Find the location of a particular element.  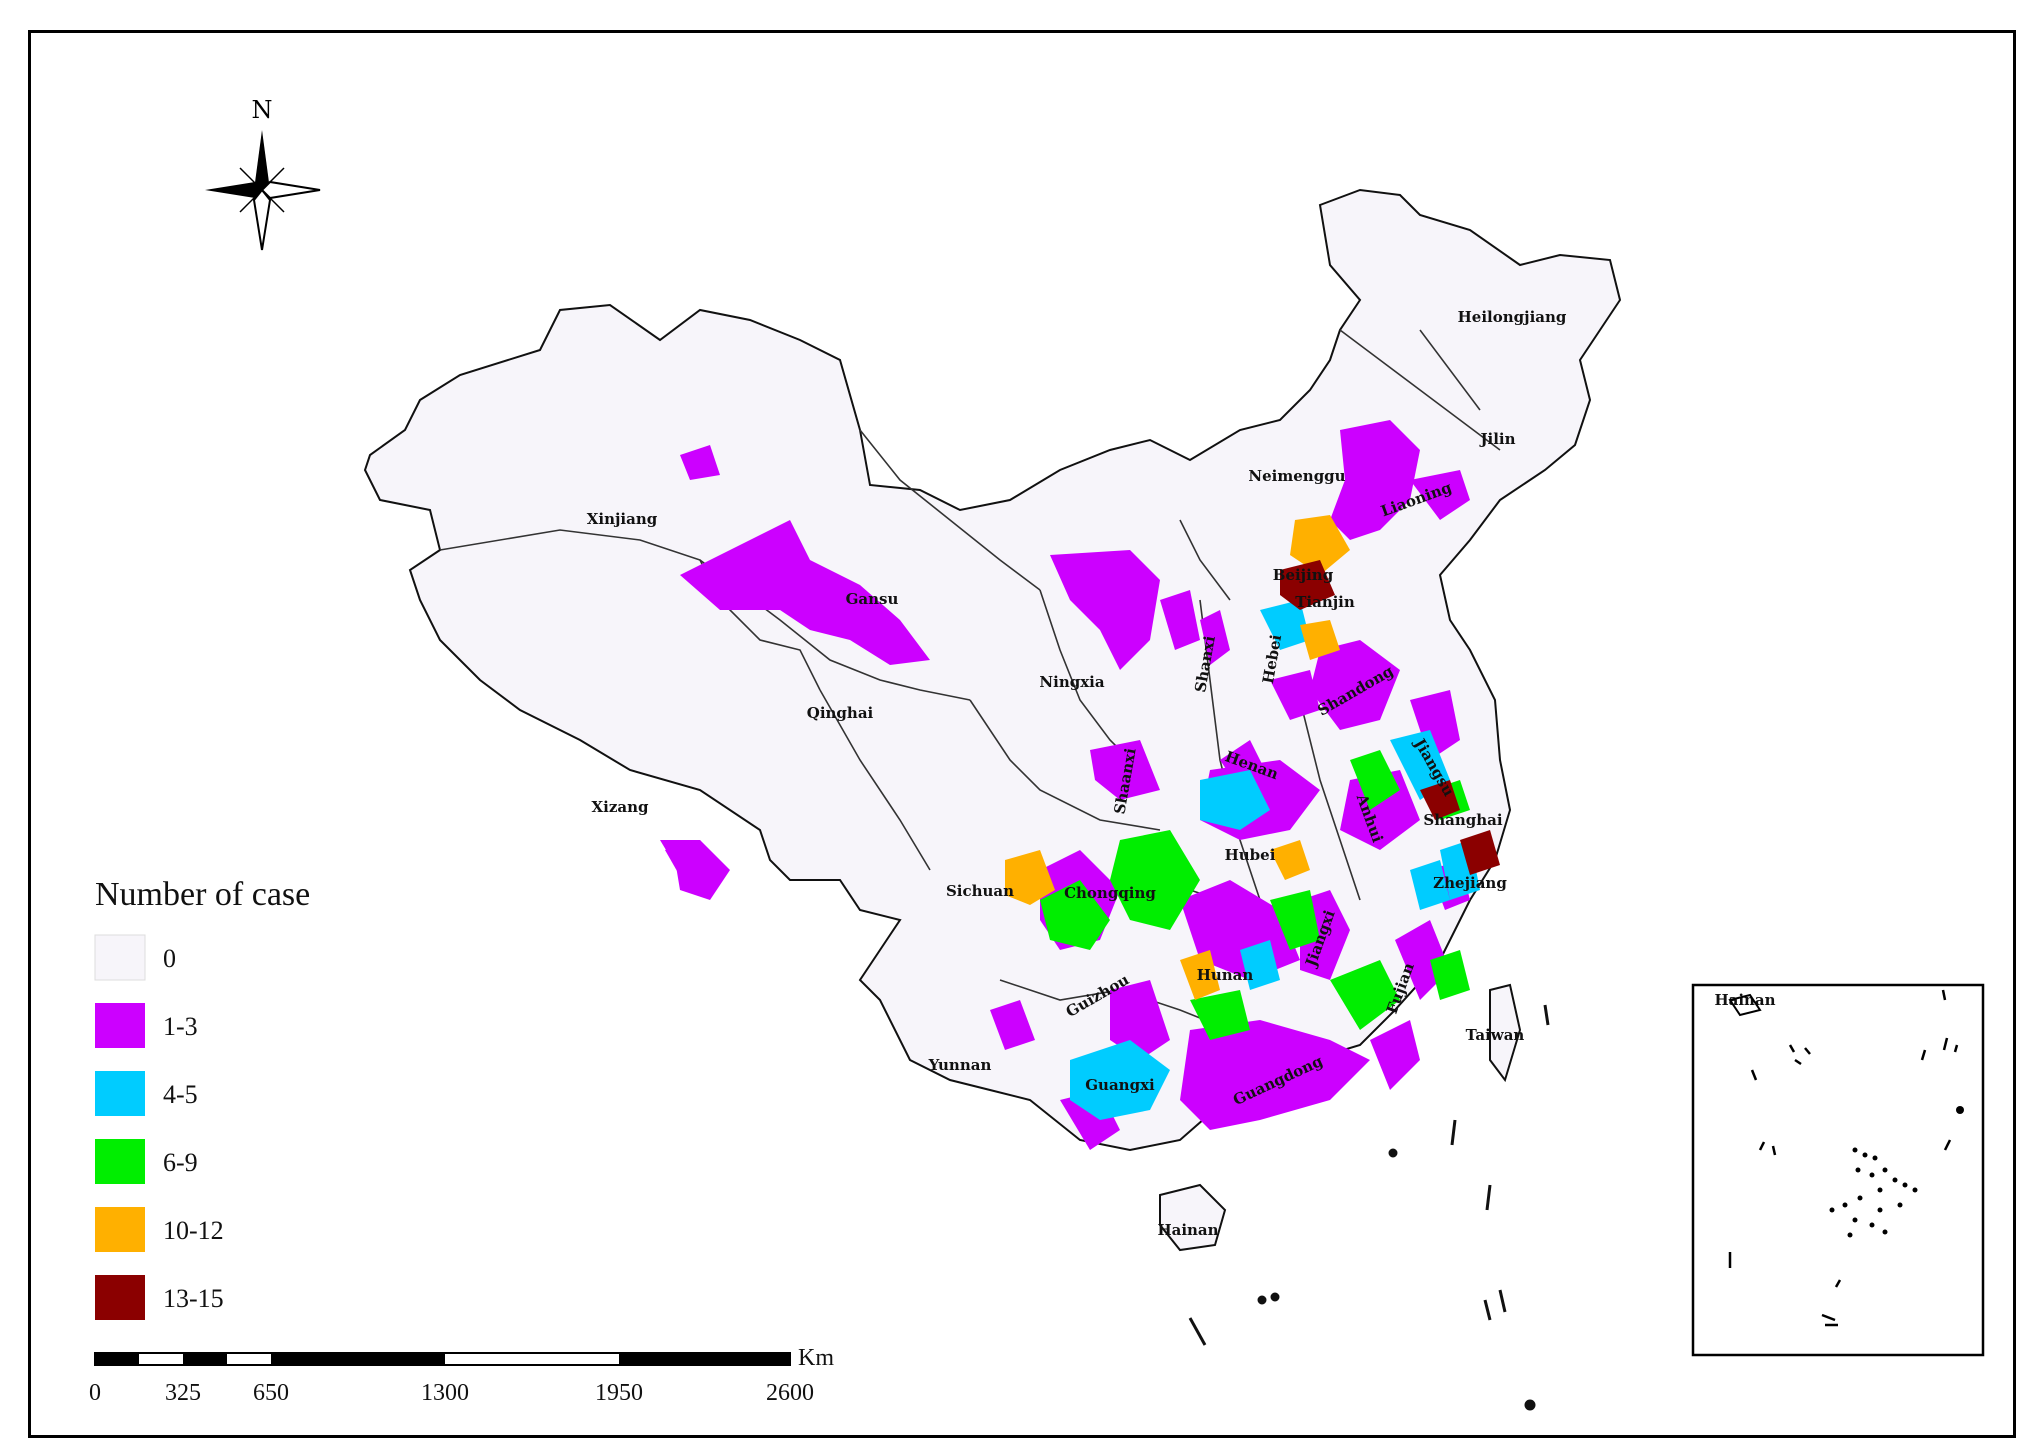

hainan-island is located at coordinates (1193, 1217).